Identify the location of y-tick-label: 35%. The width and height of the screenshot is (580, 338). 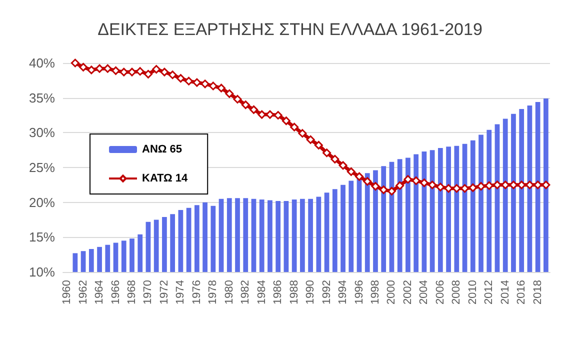
(42, 98).